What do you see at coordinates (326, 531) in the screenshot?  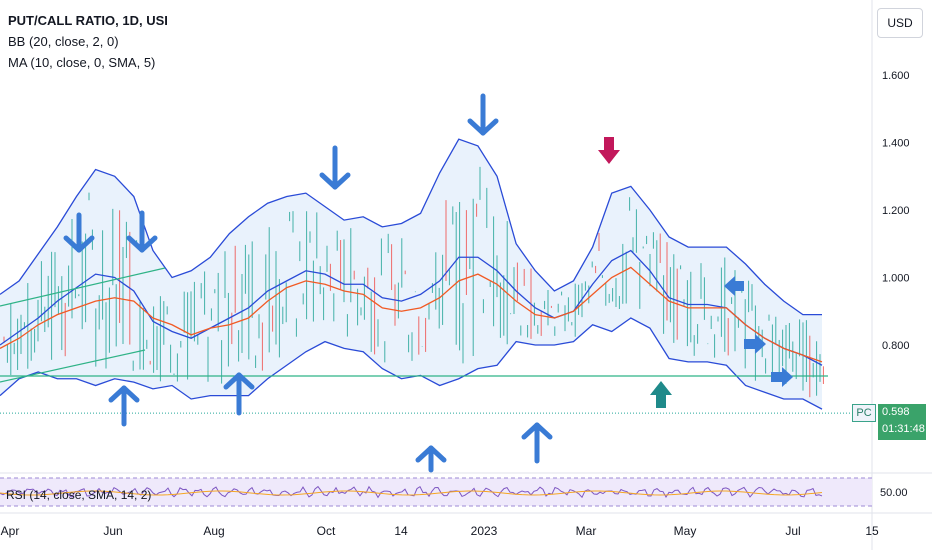 I see `x-tick-label: Oct` at bounding box center [326, 531].